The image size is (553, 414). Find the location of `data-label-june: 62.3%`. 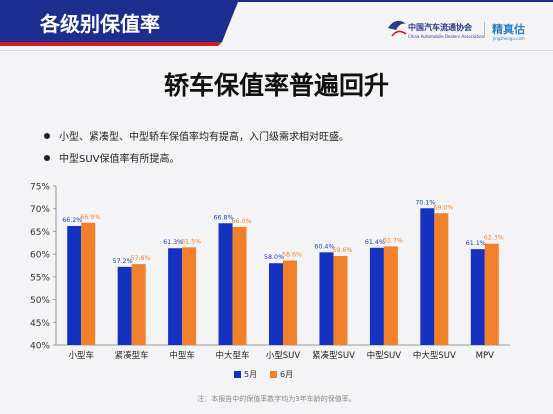

data-label-june: 62.3% is located at coordinates (494, 238).